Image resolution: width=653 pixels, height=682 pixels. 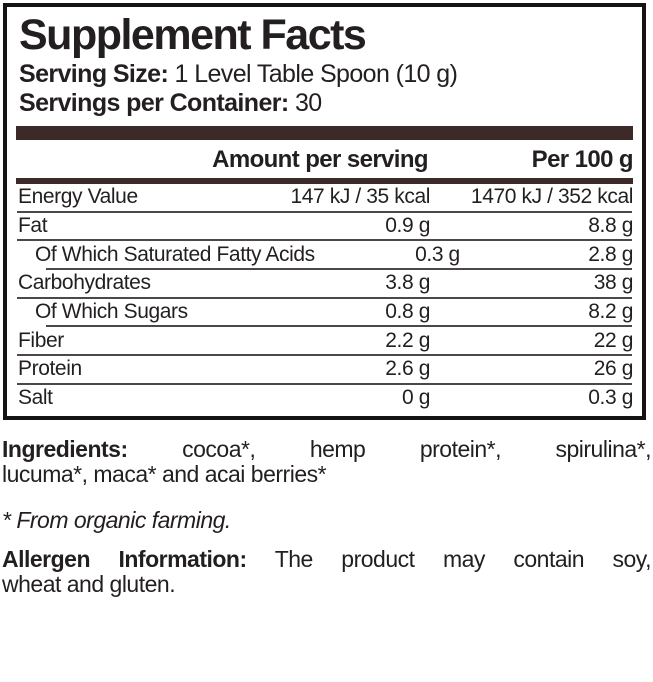 I want to click on row-amount: 0.9 g, so click(x=407, y=226).